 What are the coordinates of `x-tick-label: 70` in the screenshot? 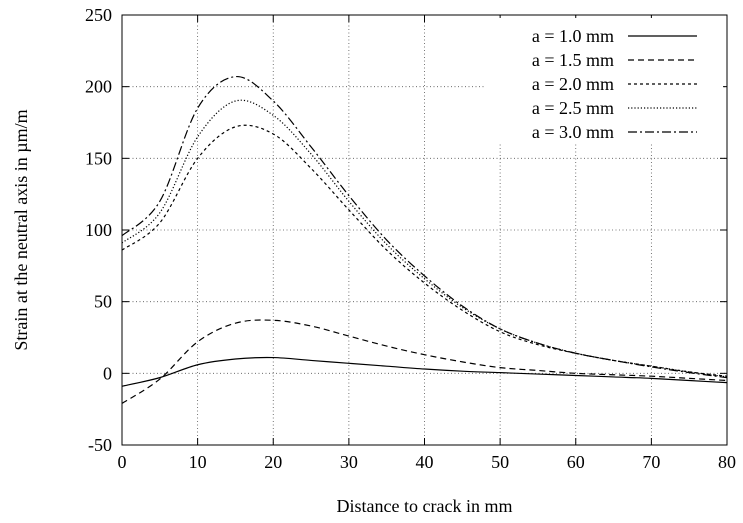 It's located at (651, 462).